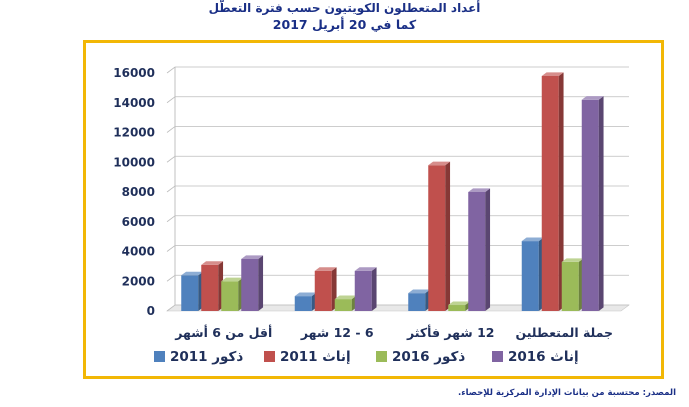 The width and height of the screenshot is (689, 407). What do you see at coordinates (206, 357) in the screenshot?
I see `legend-label: 2011 ذكور` at bounding box center [206, 357].